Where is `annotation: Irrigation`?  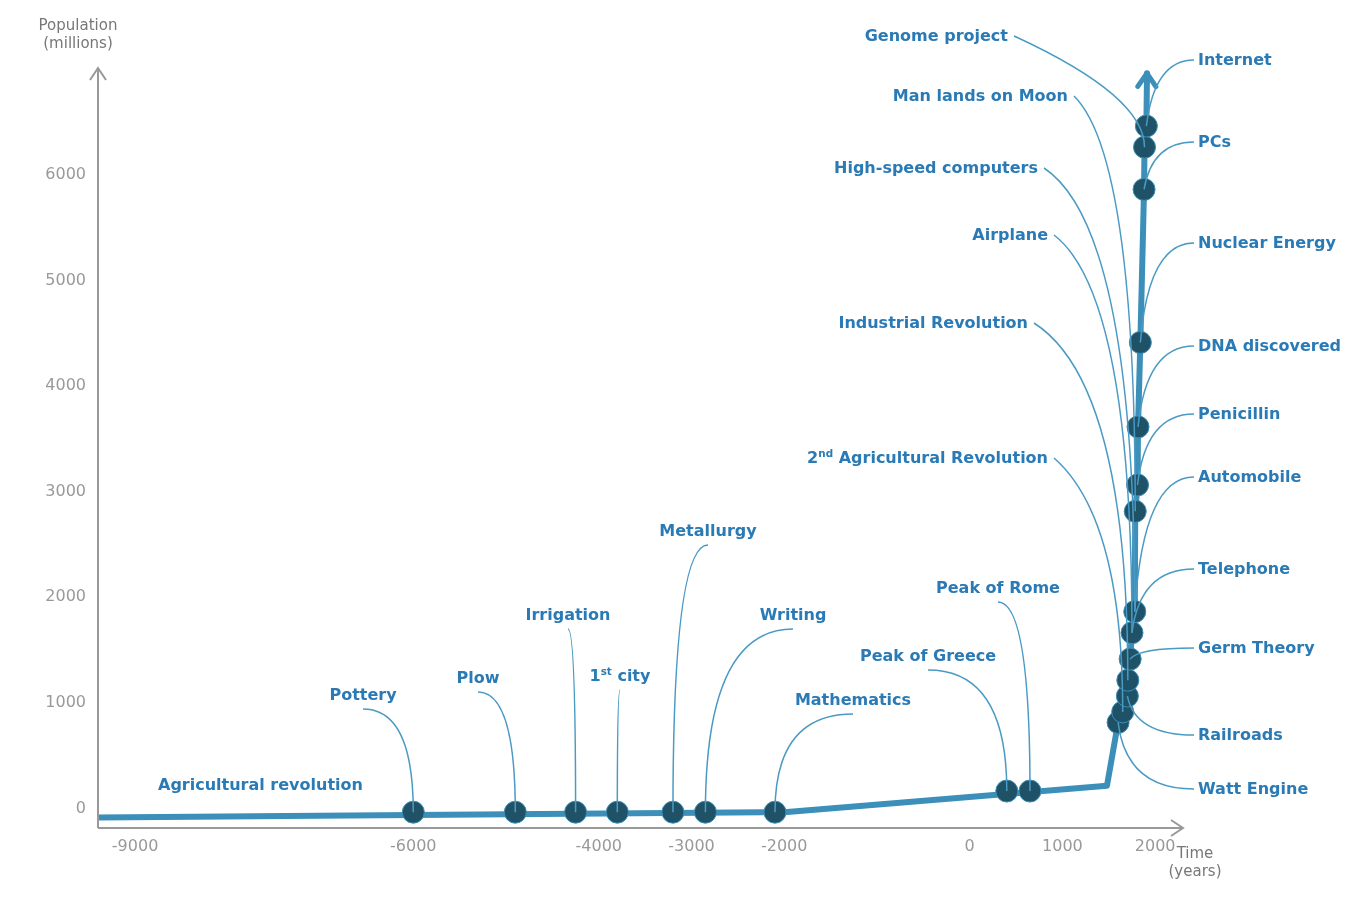
annotation: Irrigation is located at coordinates (568, 614).